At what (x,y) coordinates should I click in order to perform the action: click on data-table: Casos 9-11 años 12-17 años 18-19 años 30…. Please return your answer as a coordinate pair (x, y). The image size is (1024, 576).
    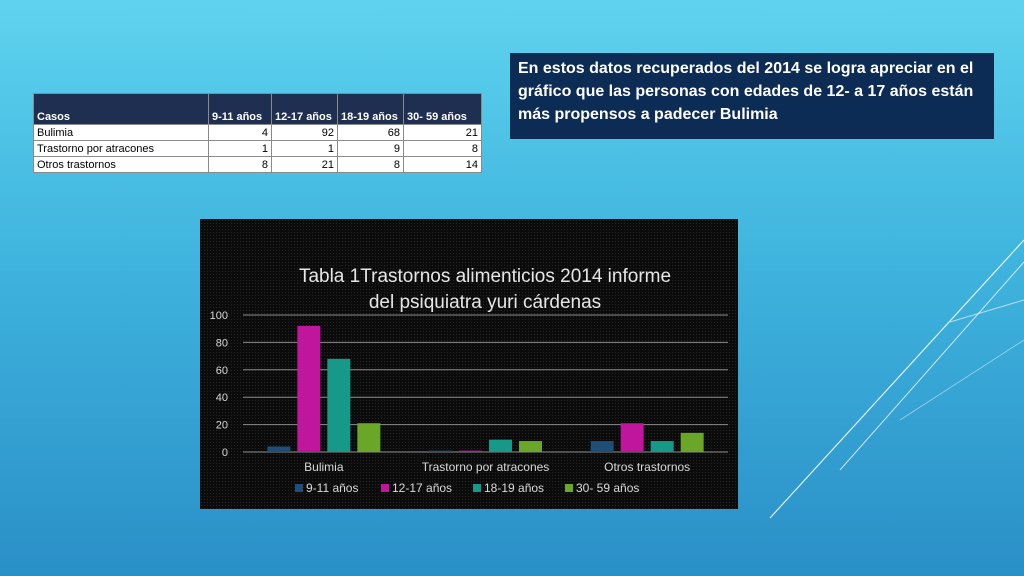
    Looking at the image, I should click on (257, 133).